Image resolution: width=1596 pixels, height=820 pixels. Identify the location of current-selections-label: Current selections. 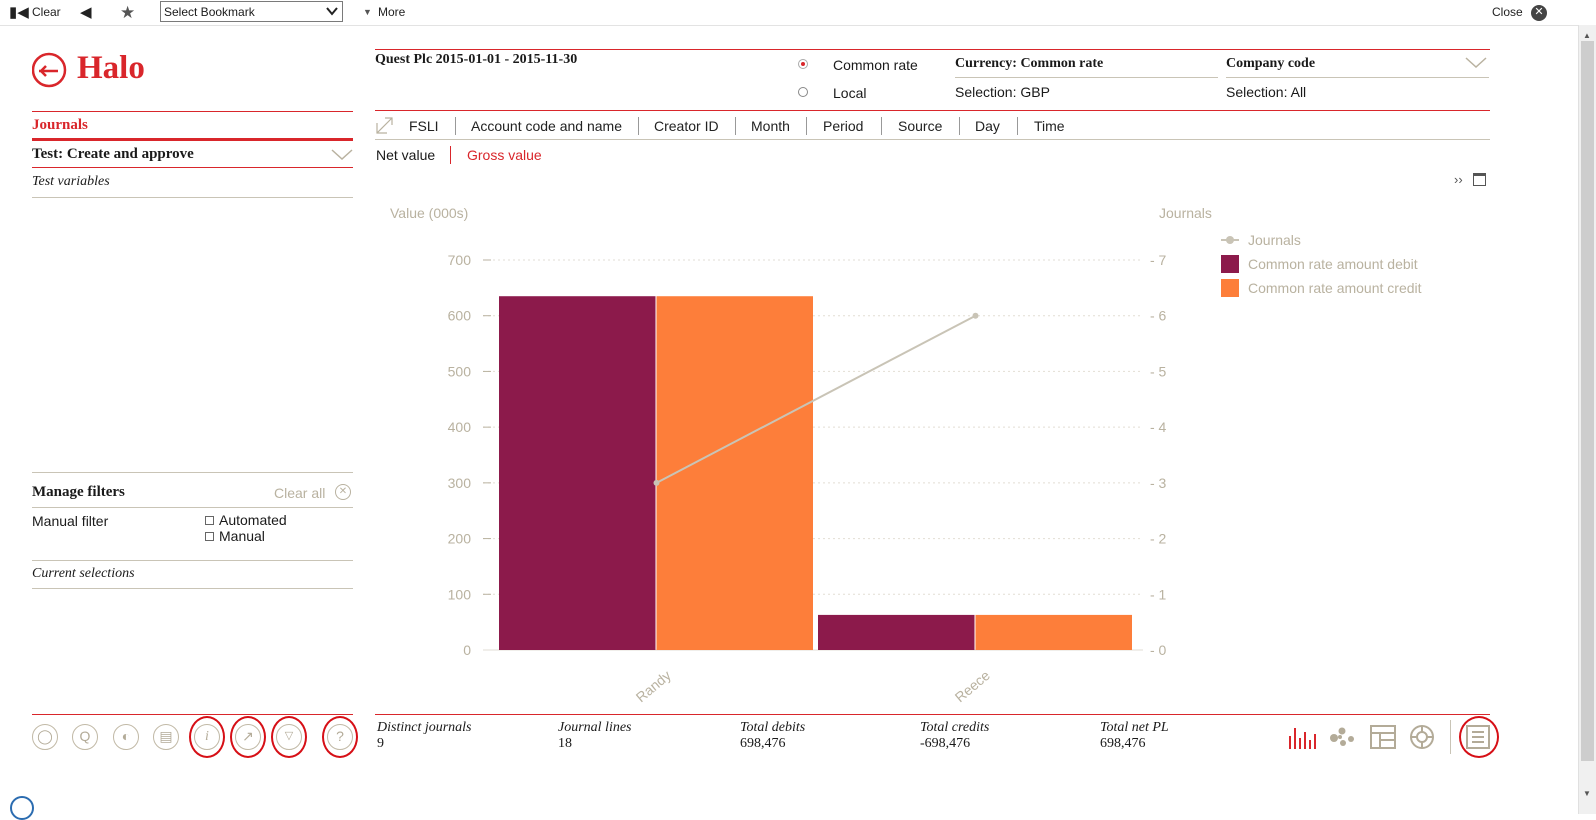
(83, 573).